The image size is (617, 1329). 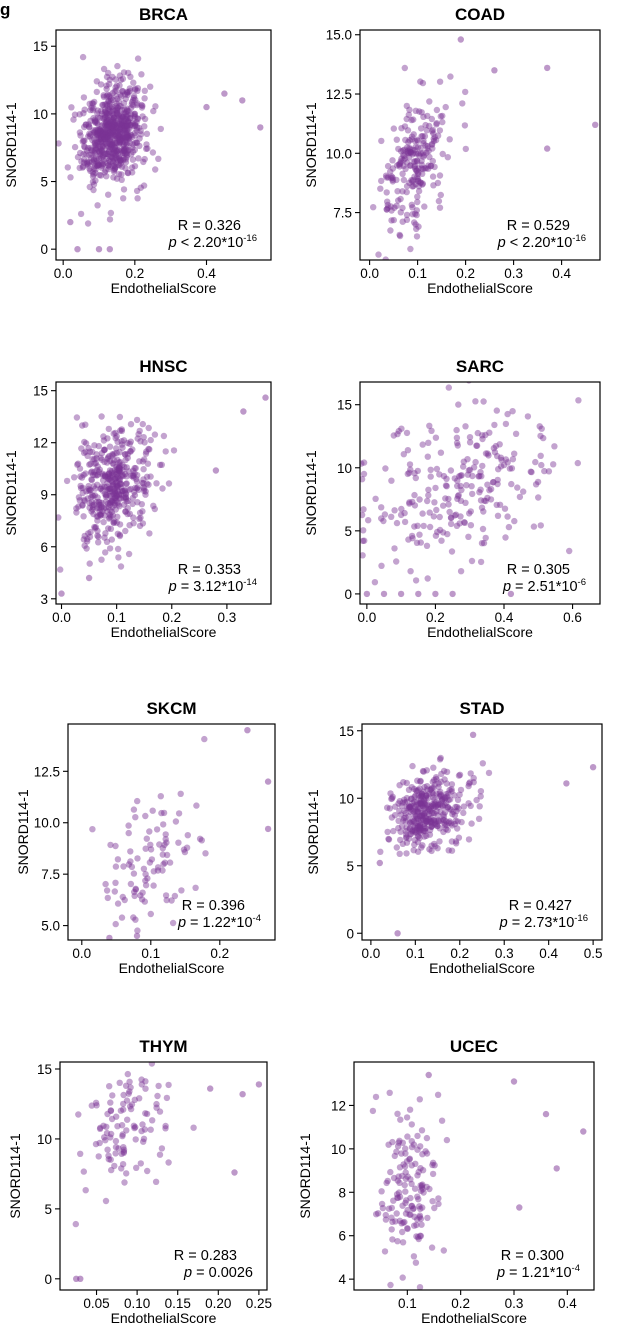 What do you see at coordinates (486, 834) in the screenshot?
I see `points-group` at bounding box center [486, 834].